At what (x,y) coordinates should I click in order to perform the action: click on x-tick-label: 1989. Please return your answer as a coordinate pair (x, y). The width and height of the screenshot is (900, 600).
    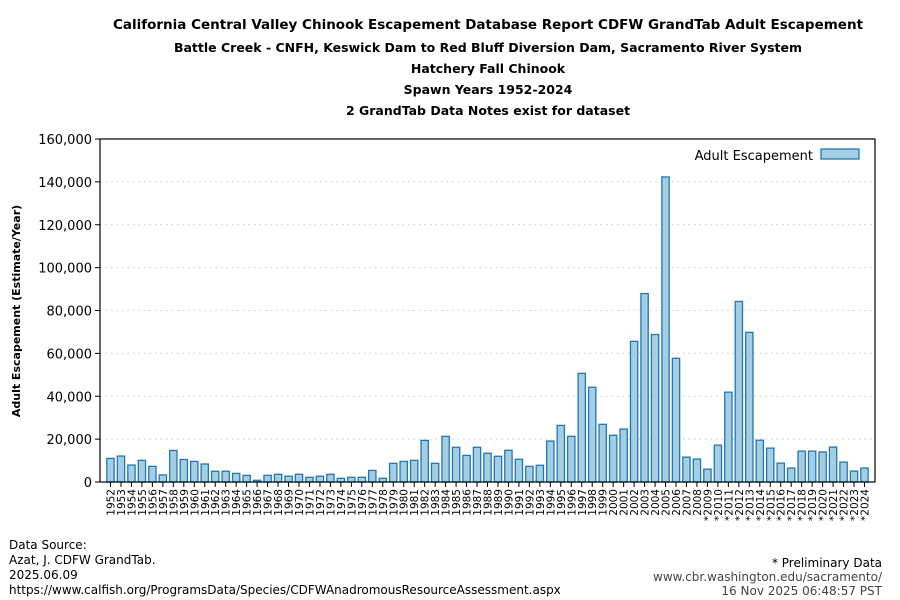
    Looking at the image, I should click on (499, 502).